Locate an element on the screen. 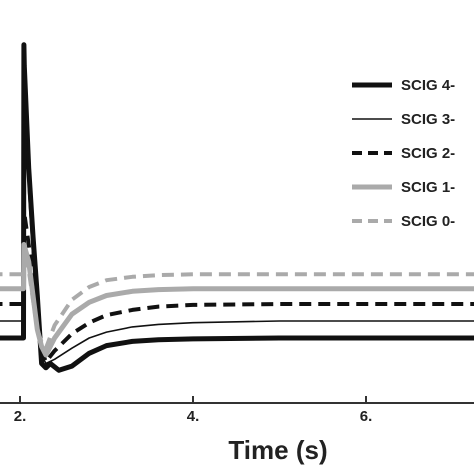  x-tick-label-2: 6. is located at coordinates (366, 416).